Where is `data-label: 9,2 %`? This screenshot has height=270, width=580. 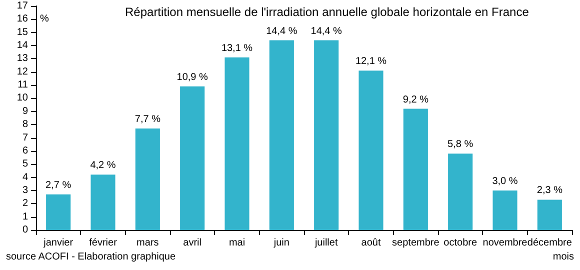
data-label: 9,2 % is located at coordinates (415, 100).